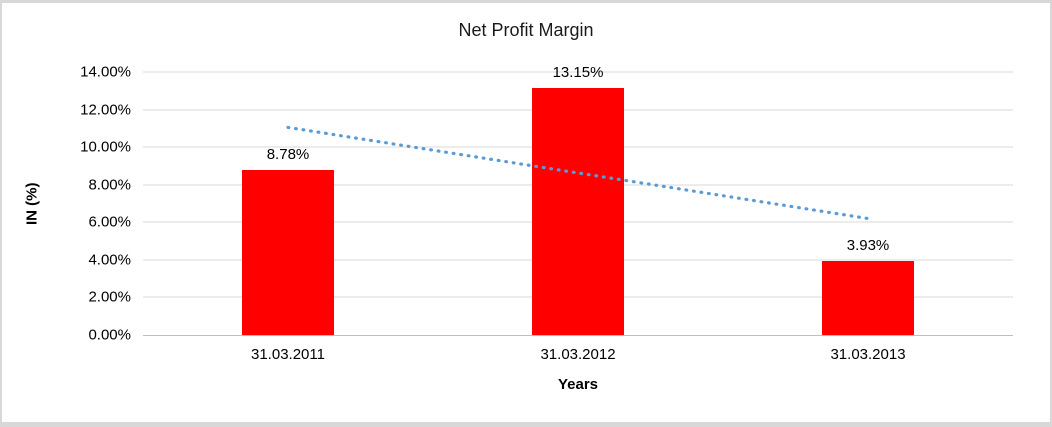 The width and height of the screenshot is (1052, 427). Describe the element at coordinates (105, 110) in the screenshot. I see `y-tick-label: 12.00%` at that location.